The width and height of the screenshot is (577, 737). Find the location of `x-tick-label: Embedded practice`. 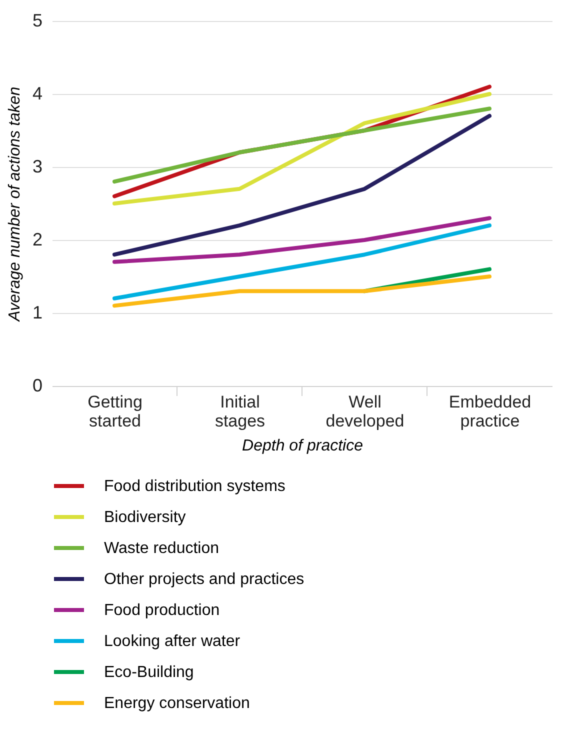

x-tick-label: Embedded practice is located at coordinates (490, 411).